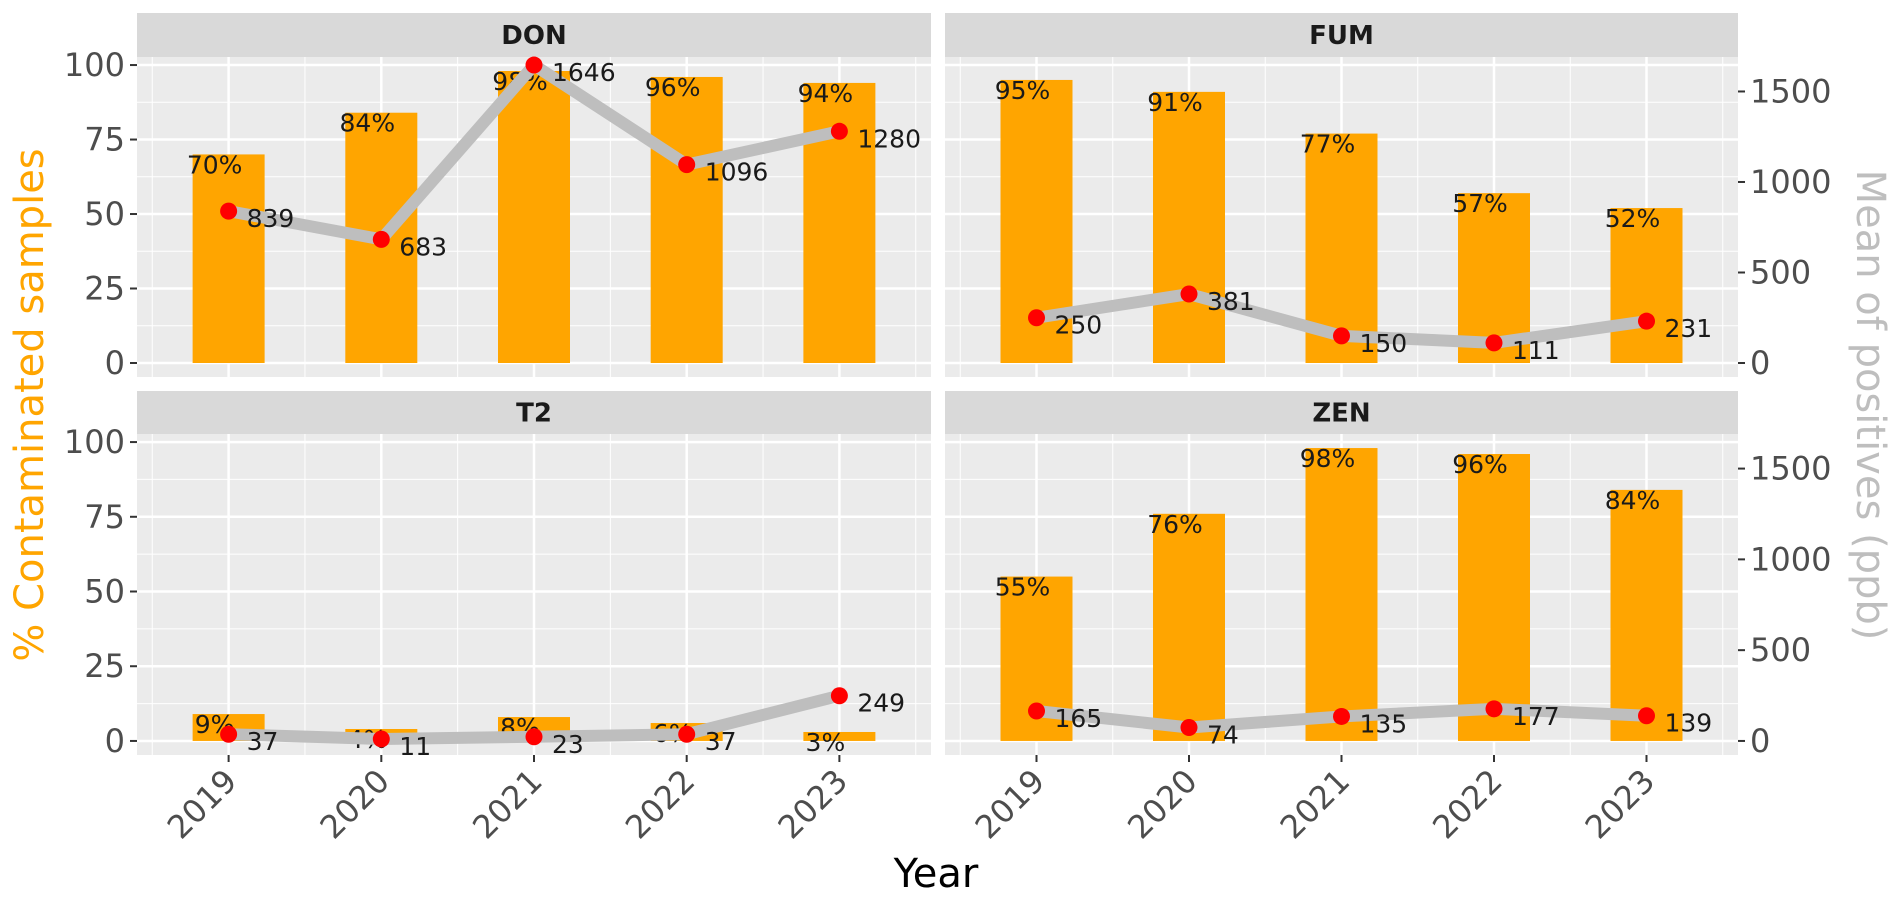 This screenshot has height=907, width=1890. What do you see at coordinates (1384, 343) in the screenshot?
I see `point-label: 150` at bounding box center [1384, 343].